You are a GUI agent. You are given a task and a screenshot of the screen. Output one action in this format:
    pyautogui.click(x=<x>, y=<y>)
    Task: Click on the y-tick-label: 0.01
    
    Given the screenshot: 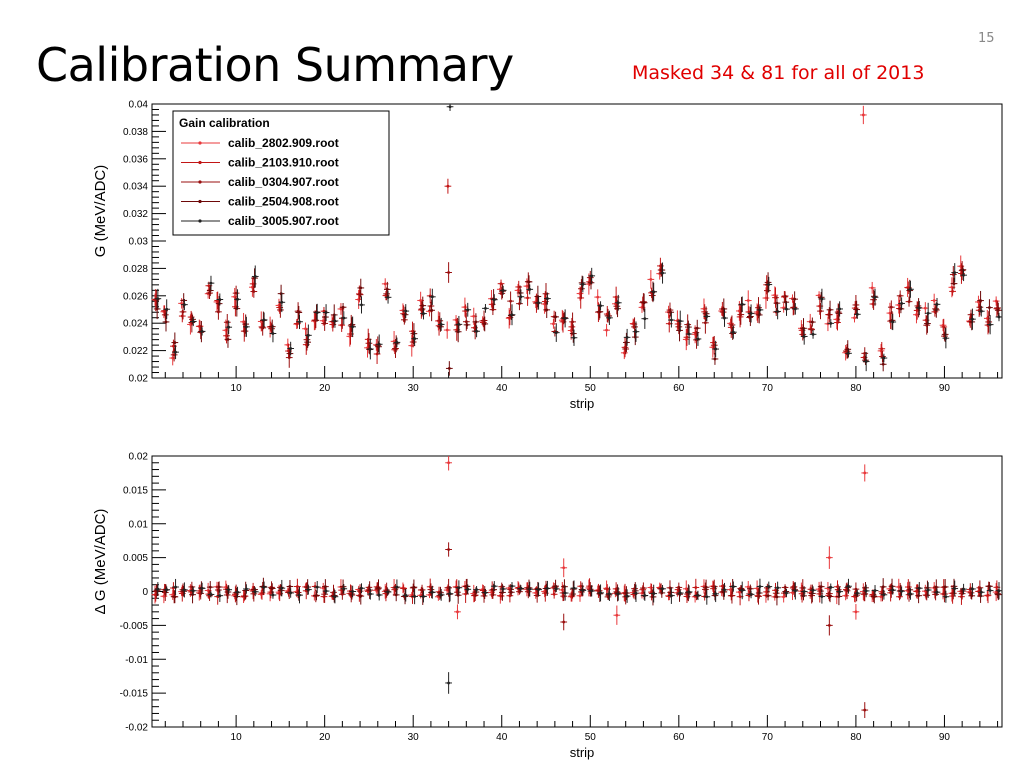 What is the action you would take?
    pyautogui.click(x=139, y=524)
    